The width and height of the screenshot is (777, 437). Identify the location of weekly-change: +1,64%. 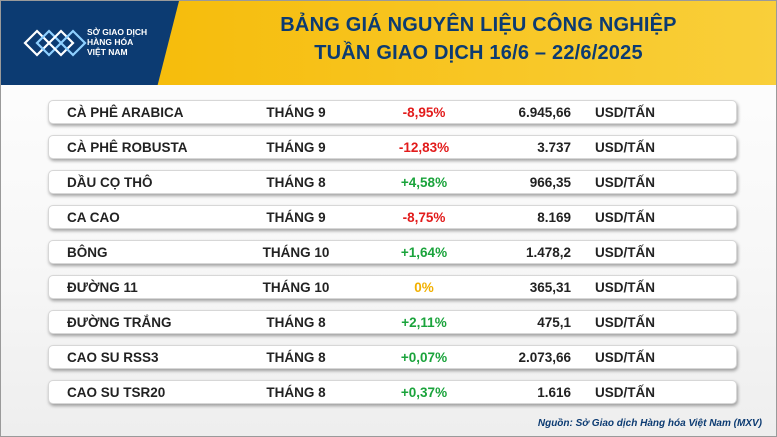
(424, 252).